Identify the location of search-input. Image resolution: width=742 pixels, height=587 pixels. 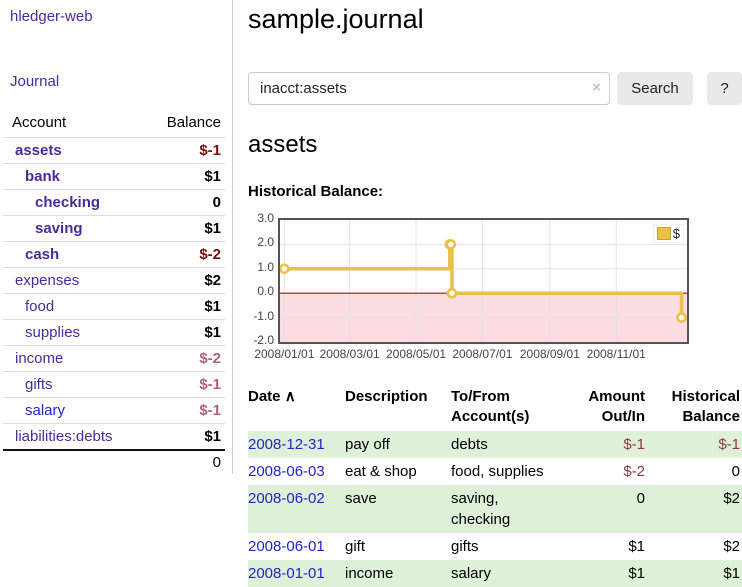
(429, 88).